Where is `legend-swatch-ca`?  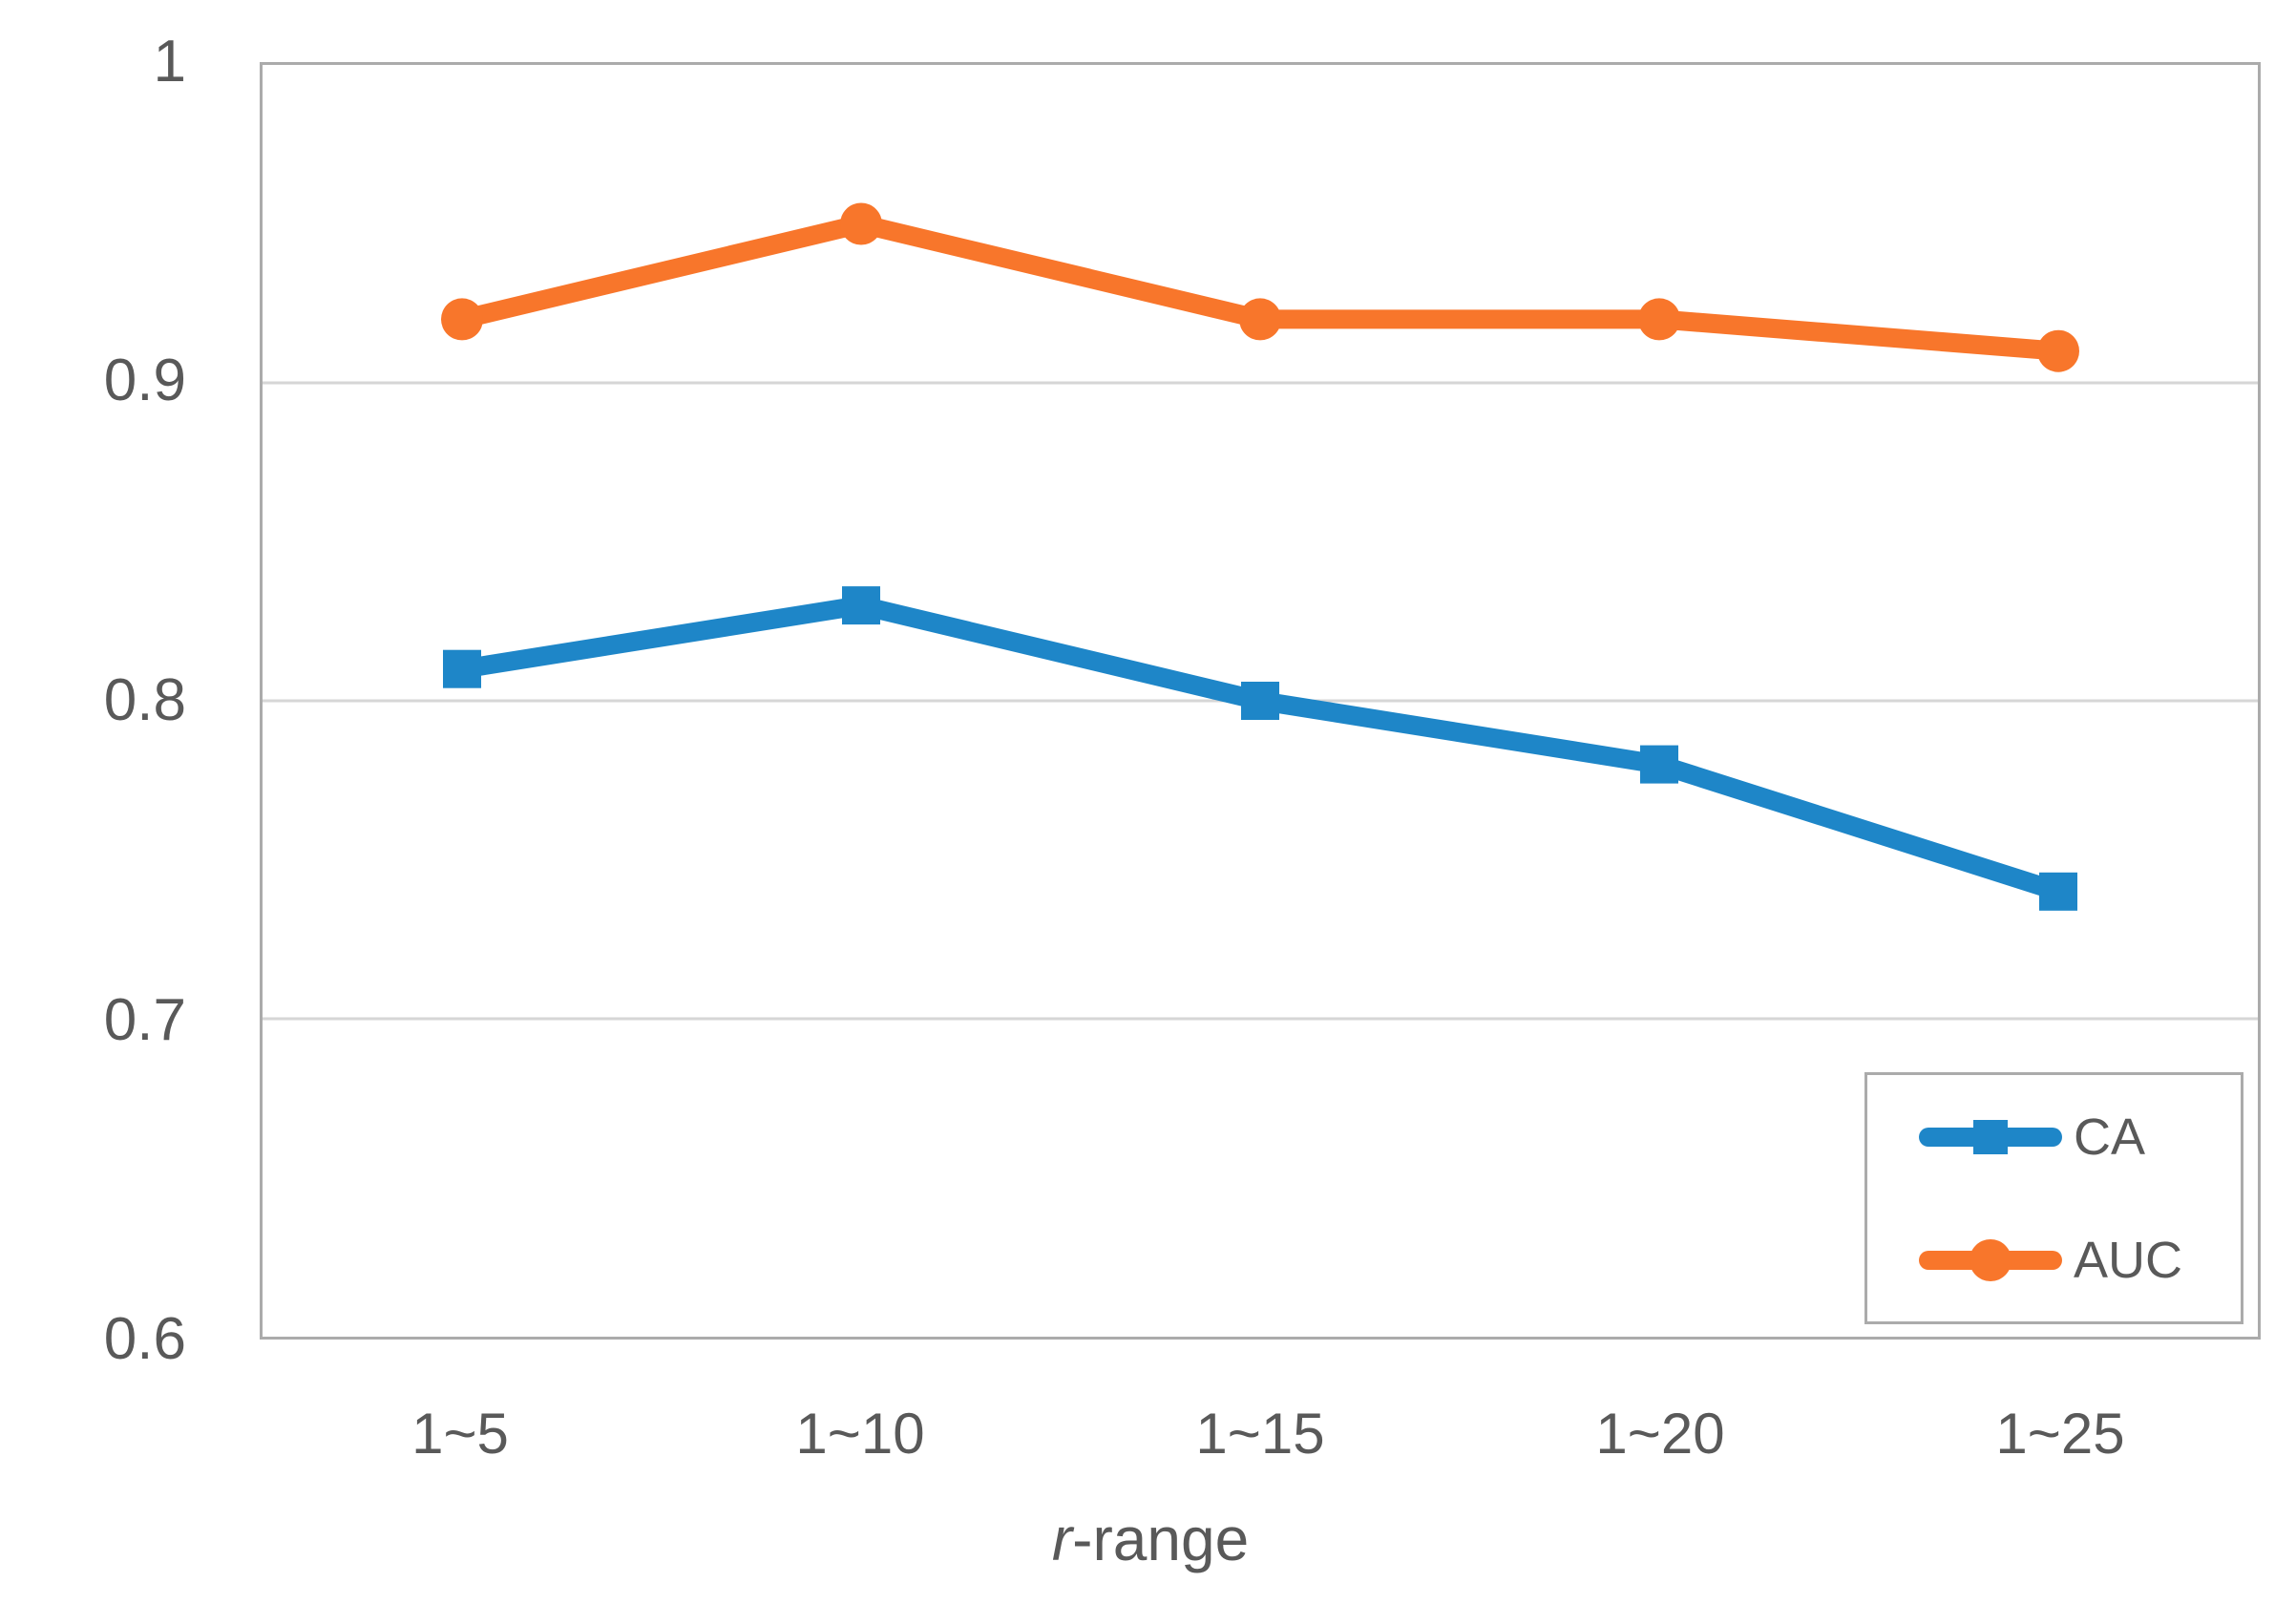 legend-swatch-ca is located at coordinates (1990, 1137).